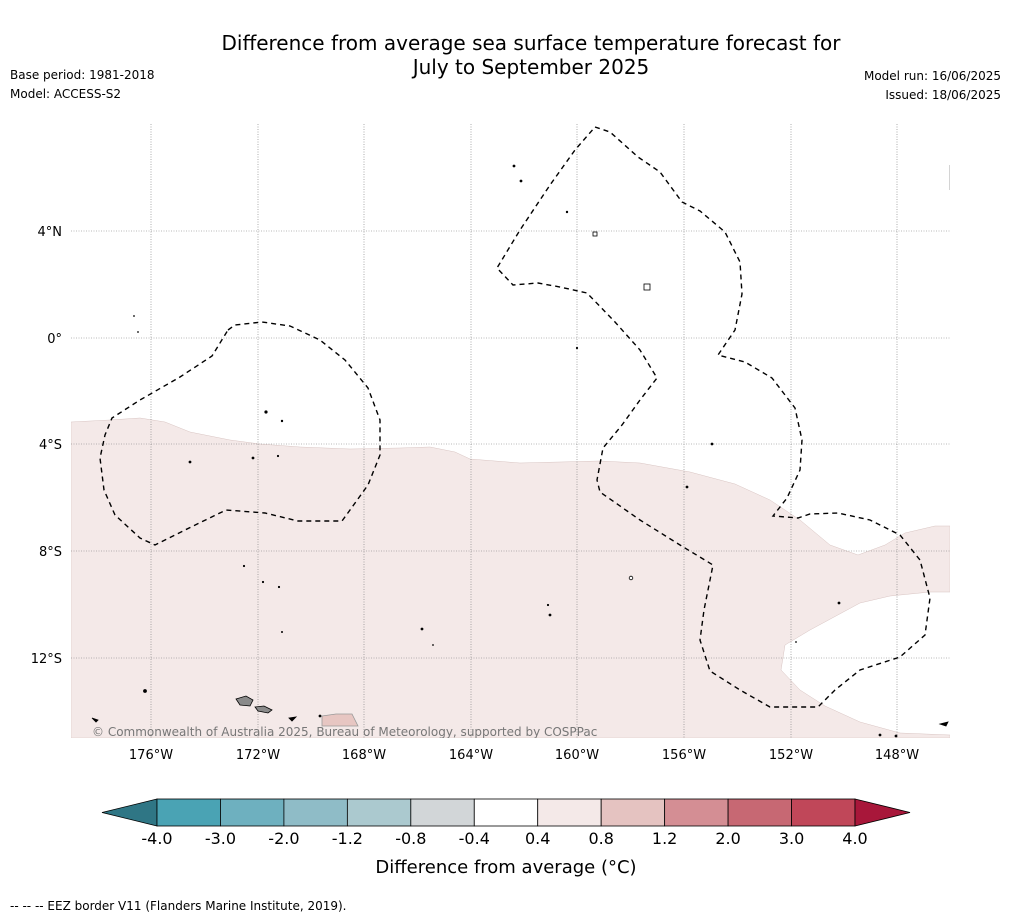 The height and width of the screenshot is (919, 1011). What do you see at coordinates (577, 755) in the screenshot?
I see `lon-label: 160°W` at bounding box center [577, 755].